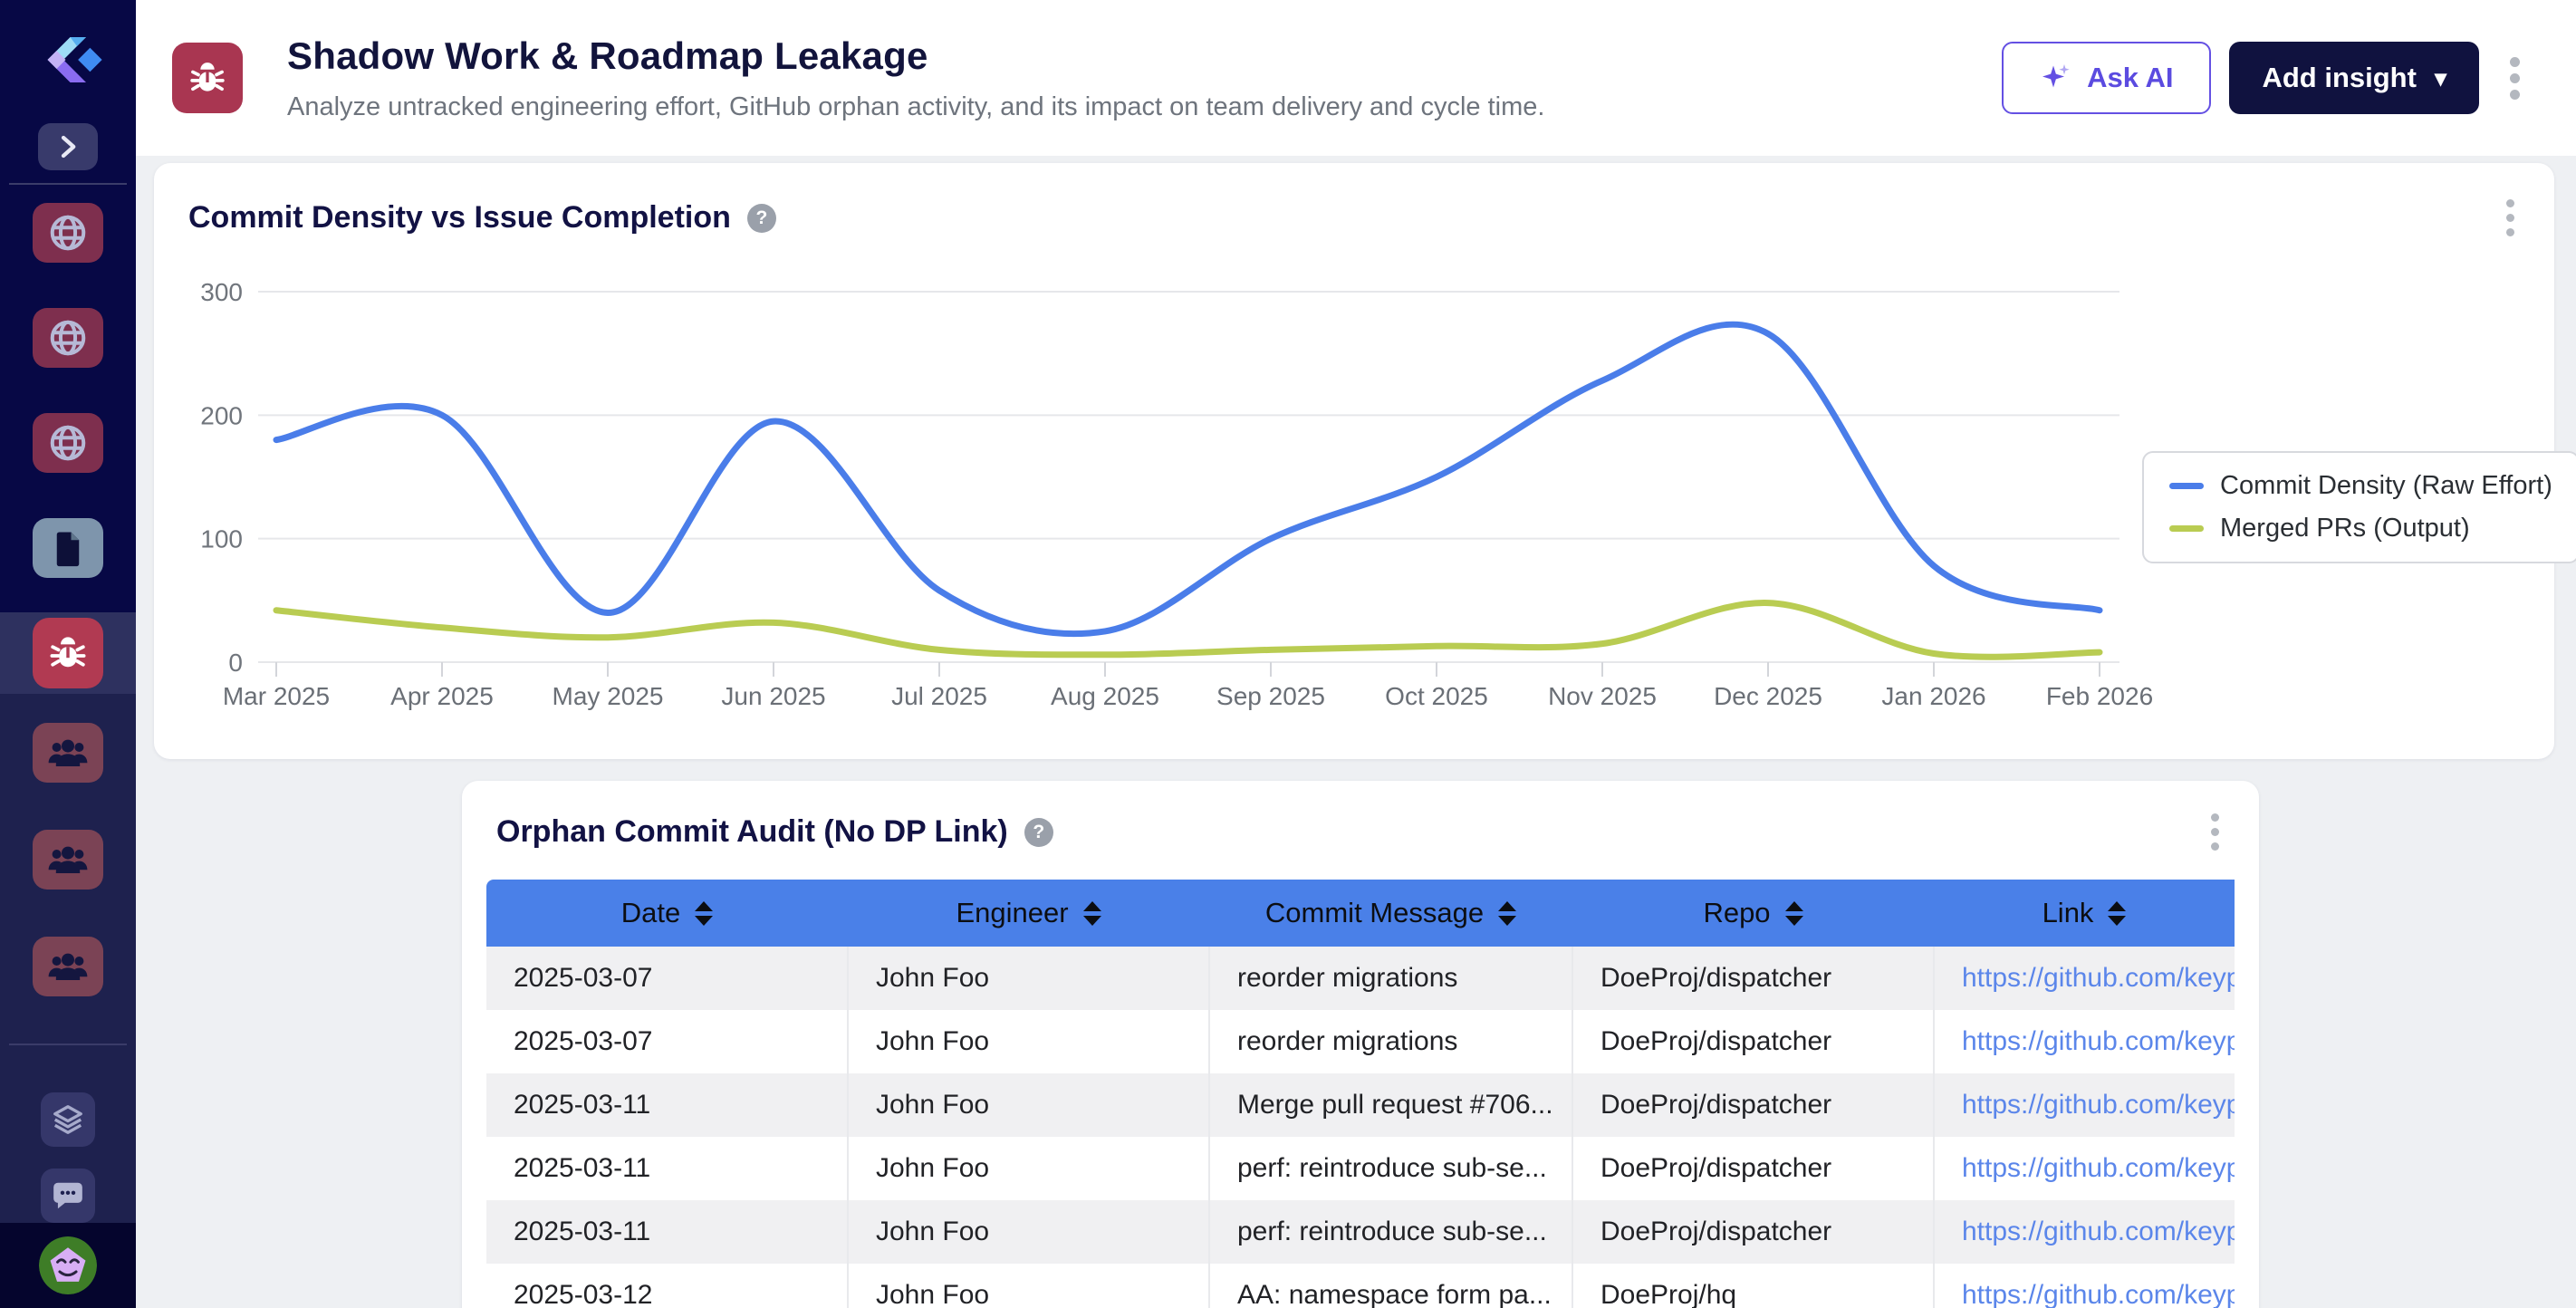 The height and width of the screenshot is (1308, 2576). Describe the element at coordinates (74, 59) in the screenshot. I see `logo-icon` at that location.